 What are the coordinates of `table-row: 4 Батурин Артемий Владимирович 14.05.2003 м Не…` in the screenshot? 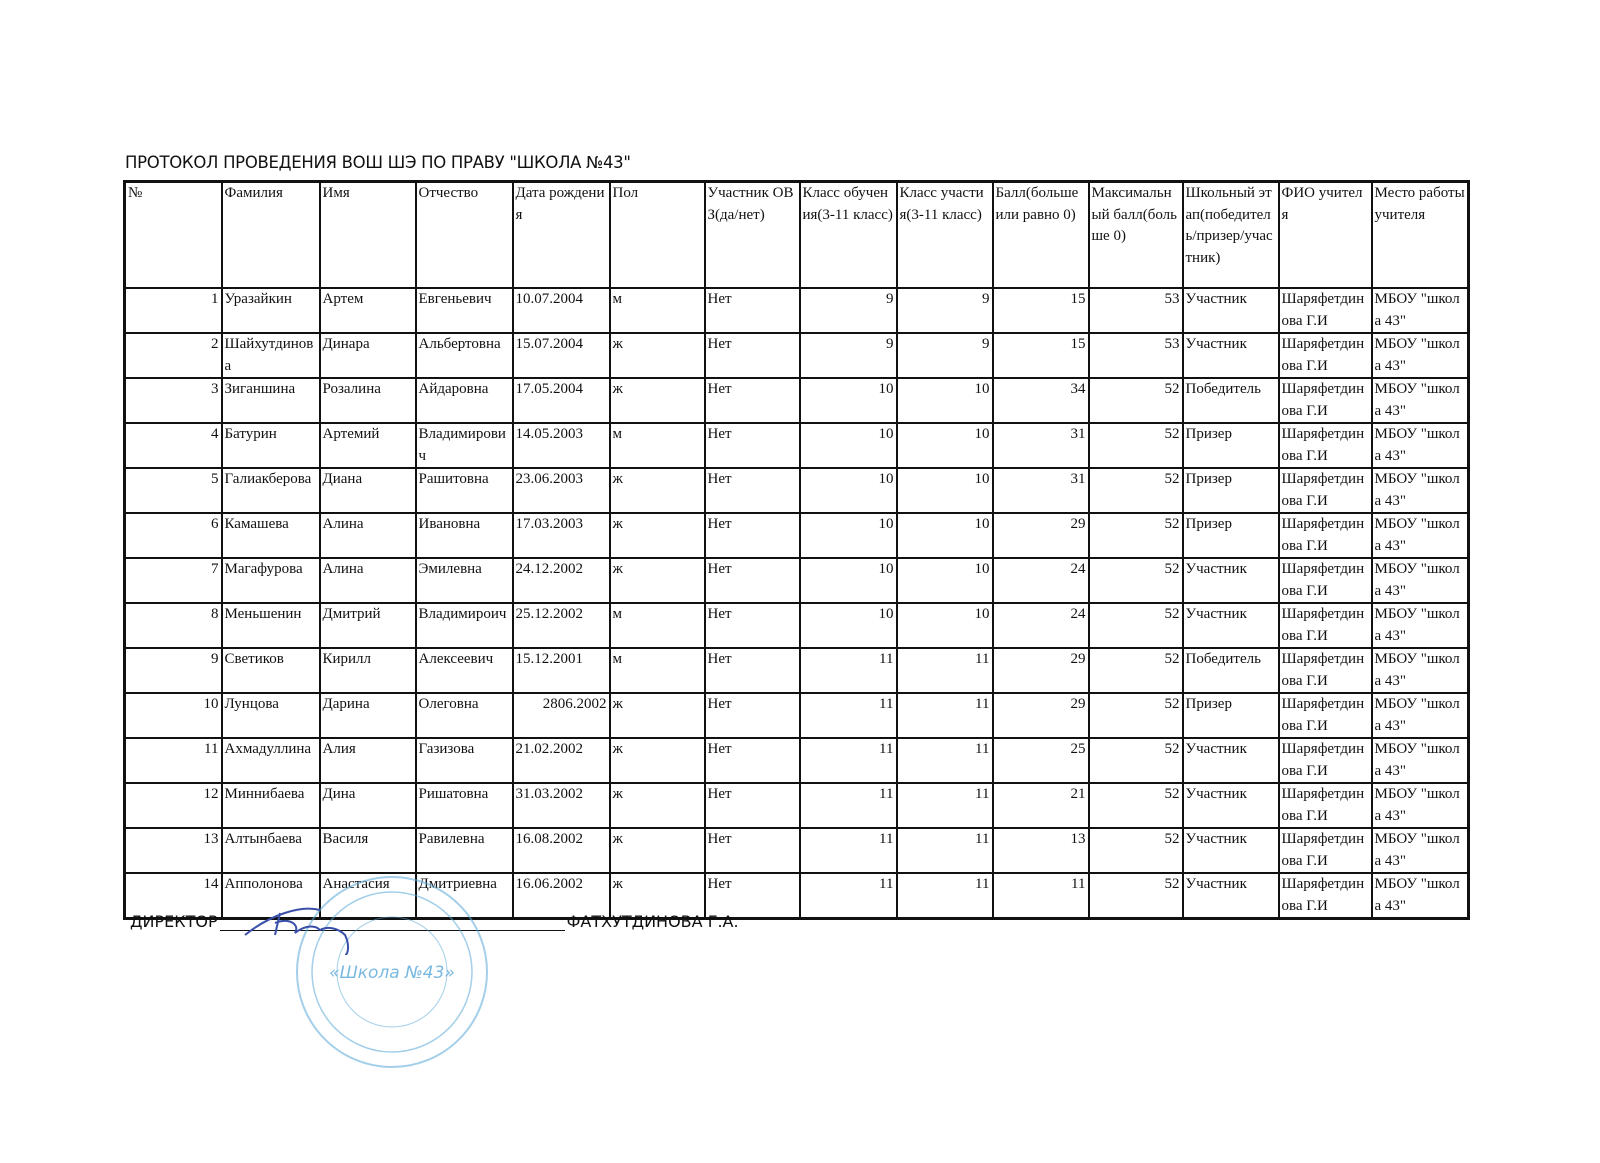 It's located at (796, 445).